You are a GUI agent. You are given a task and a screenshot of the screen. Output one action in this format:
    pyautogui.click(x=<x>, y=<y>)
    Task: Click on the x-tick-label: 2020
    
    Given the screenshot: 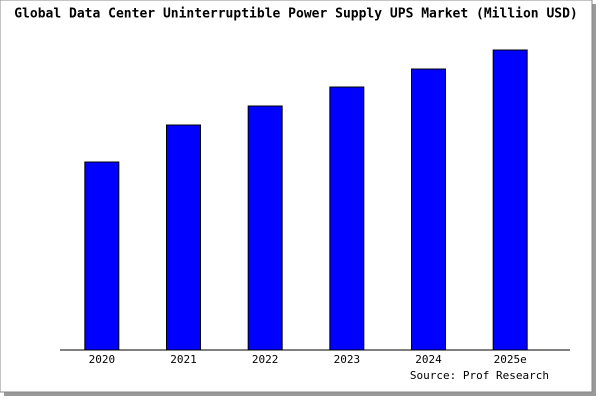 What is the action you would take?
    pyautogui.click(x=102, y=359)
    